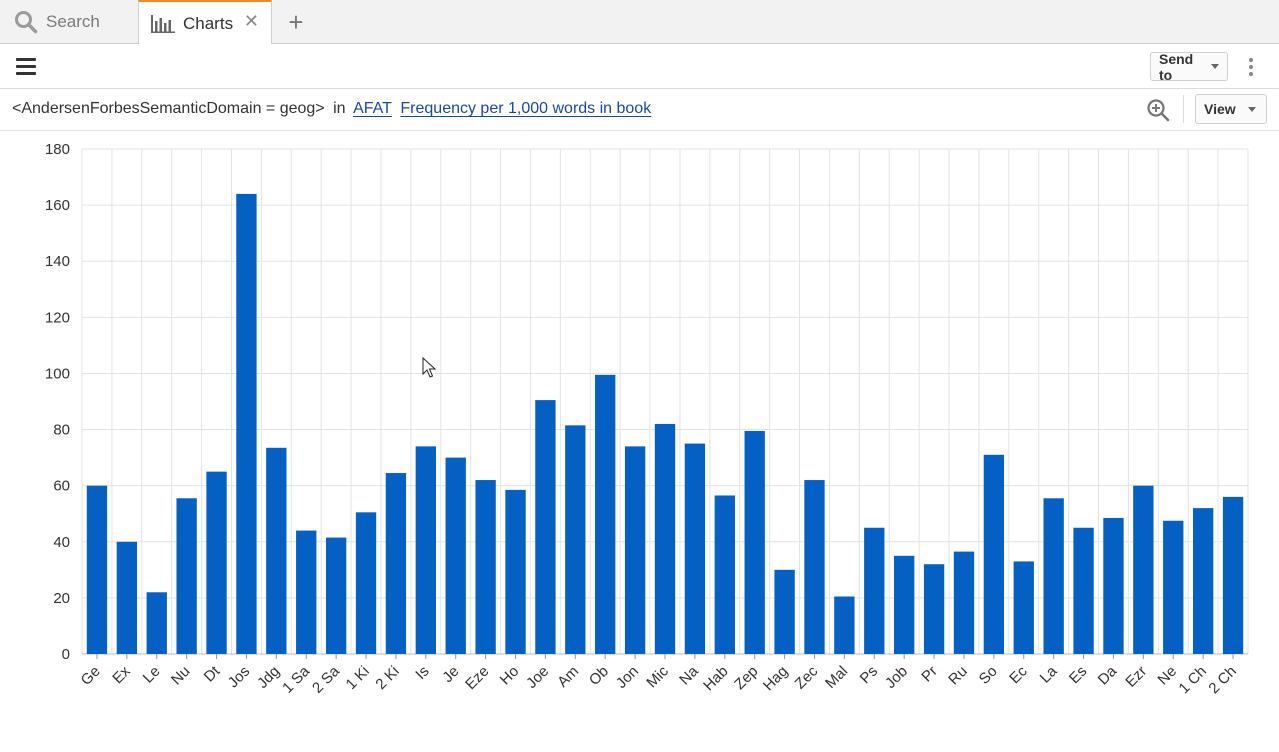  What do you see at coordinates (61, 598) in the screenshot?
I see `y-tick-label: 20` at bounding box center [61, 598].